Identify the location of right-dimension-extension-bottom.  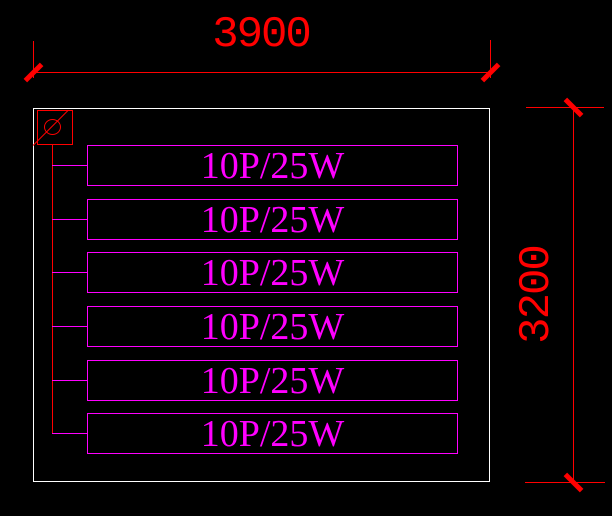
(565, 482).